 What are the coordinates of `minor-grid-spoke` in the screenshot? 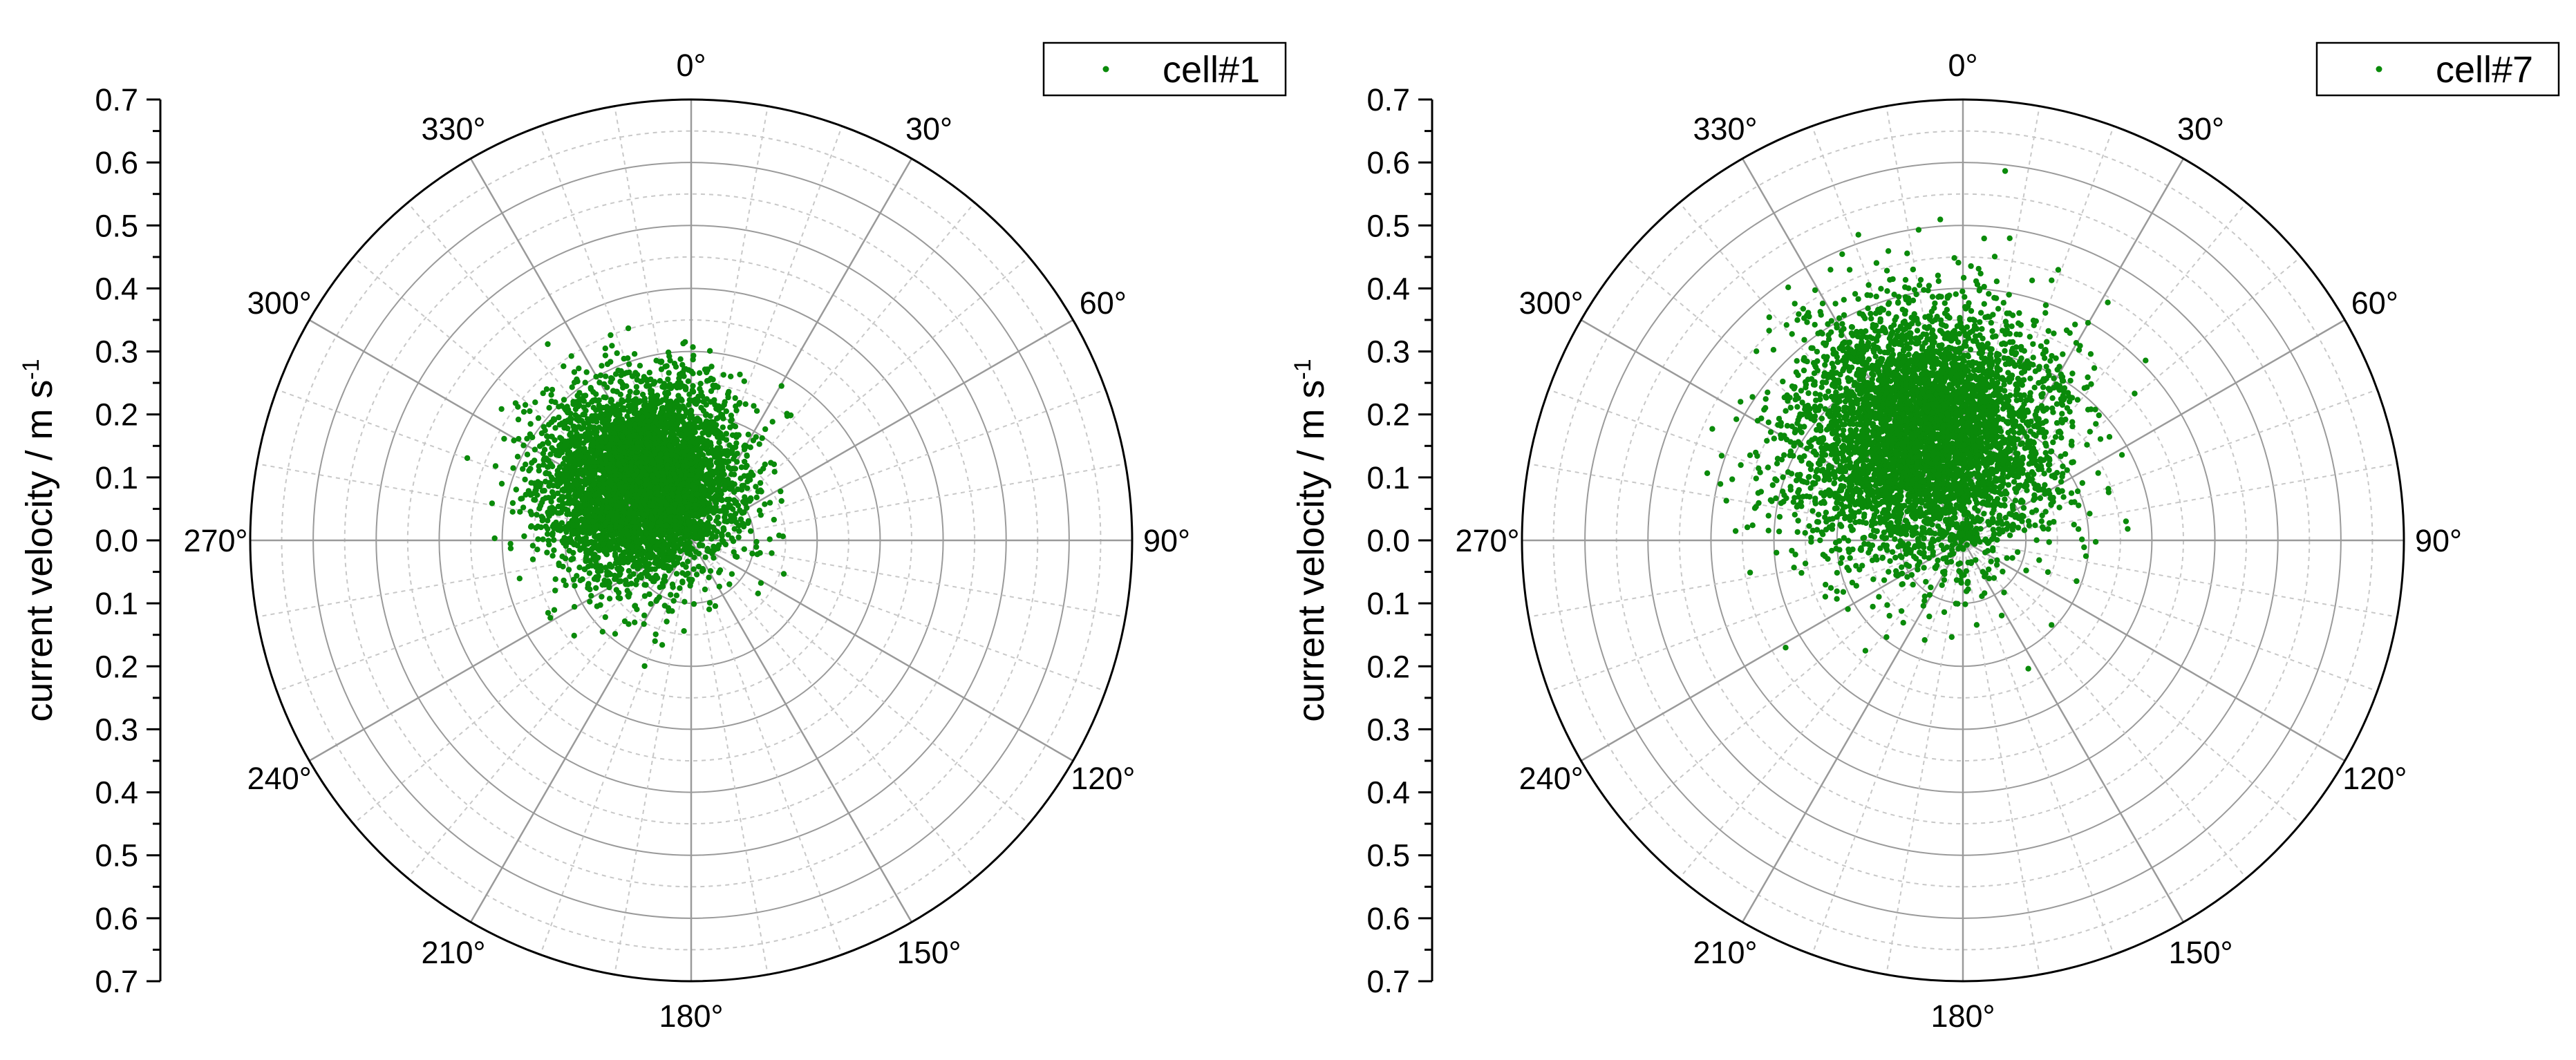 It's located at (522, 399).